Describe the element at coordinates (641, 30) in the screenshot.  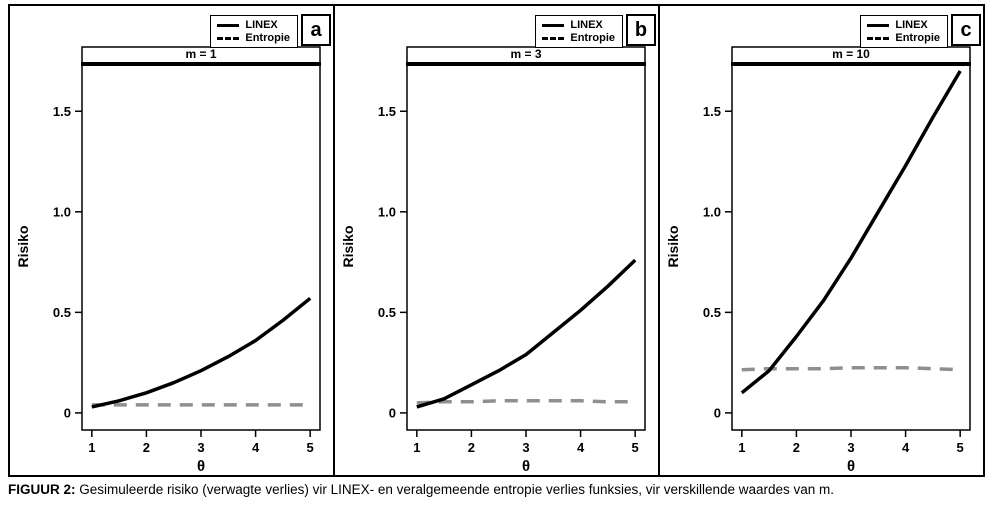
I see `panel-label-b: b` at that location.